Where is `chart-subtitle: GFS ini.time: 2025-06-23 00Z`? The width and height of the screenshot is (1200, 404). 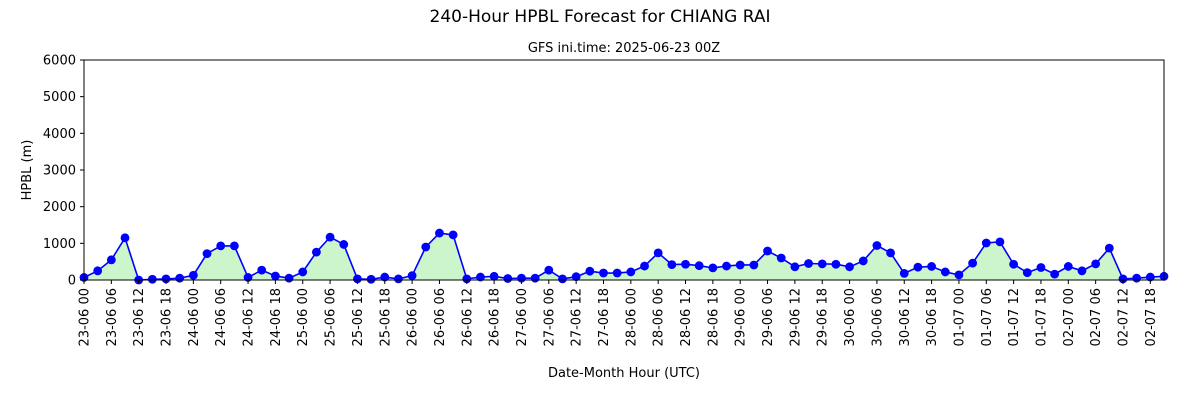 chart-subtitle: GFS ini.time: 2025-06-23 00Z is located at coordinates (624, 48).